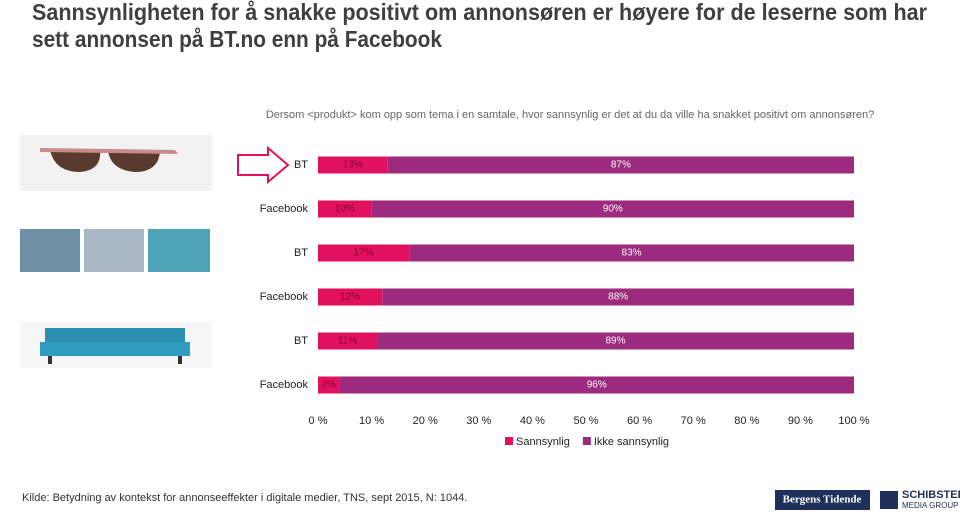 This screenshot has height=514, width=960. What do you see at coordinates (693, 421) in the screenshot?
I see `x-tick-label: 70 %` at bounding box center [693, 421].